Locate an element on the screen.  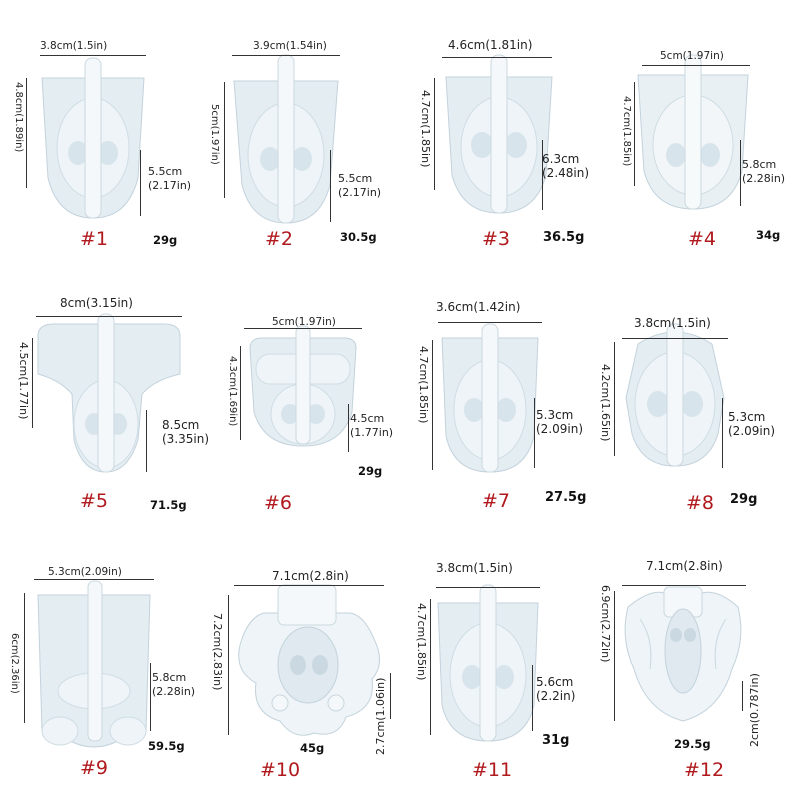
width-label: 3.6cm(1.42in) is located at coordinates (478, 307).